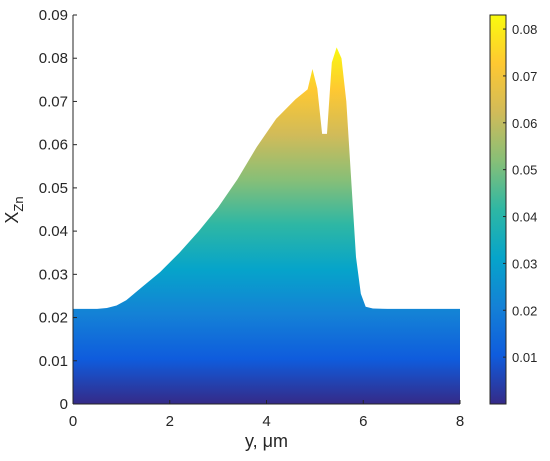  I want to click on y-tick-label: 0.04, so click(53, 231).